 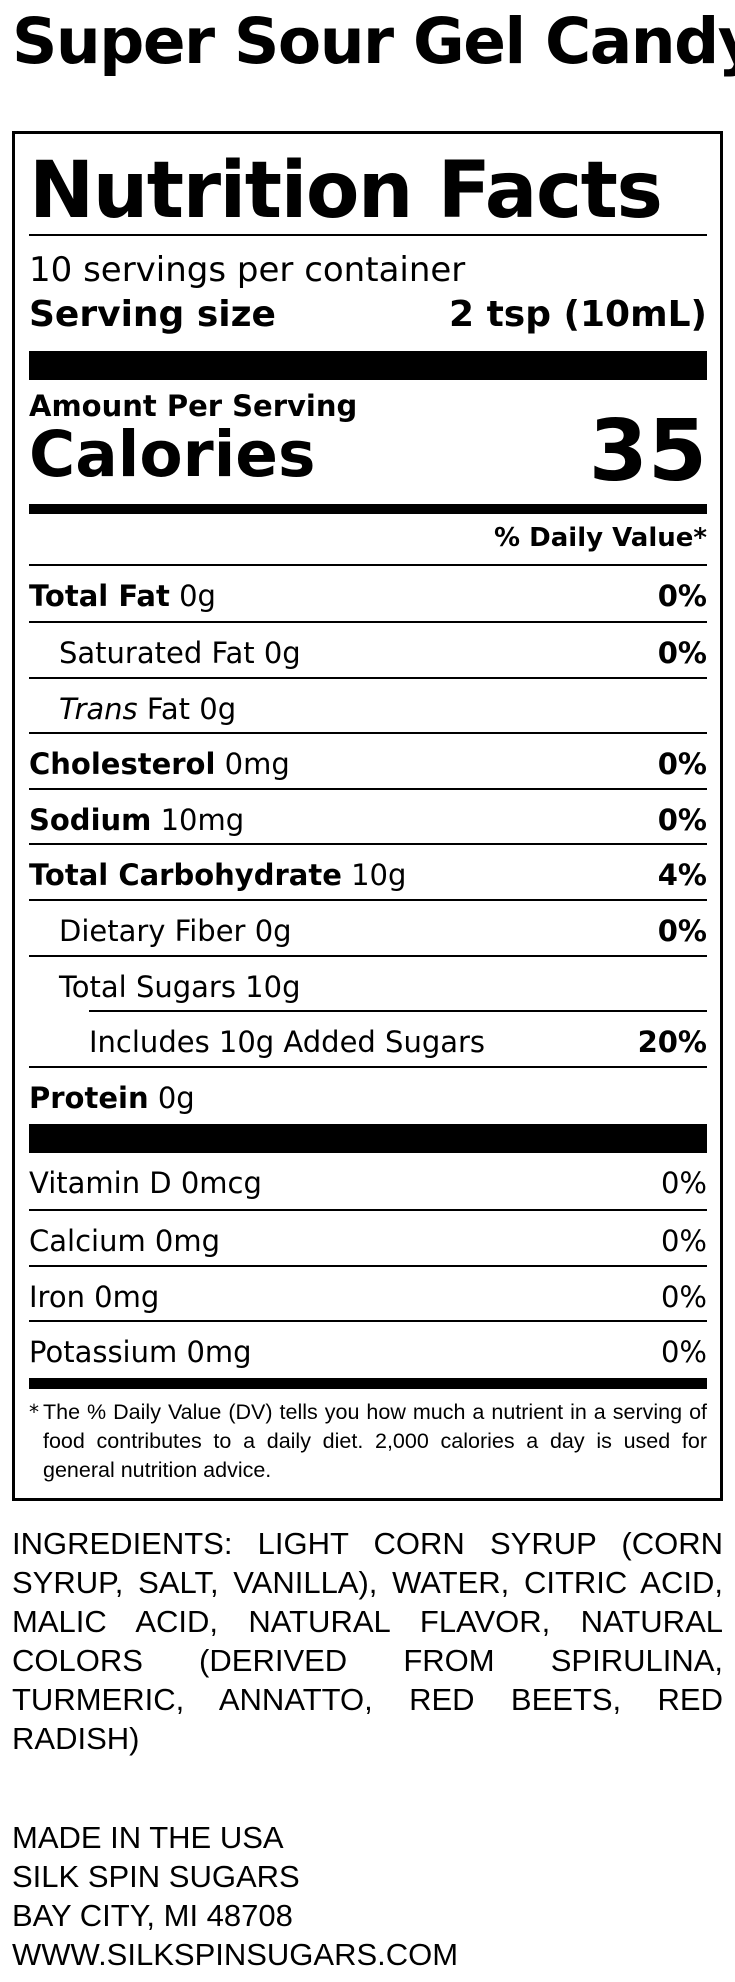 I want to click on serving-size-label: Serving size, so click(x=152, y=314).